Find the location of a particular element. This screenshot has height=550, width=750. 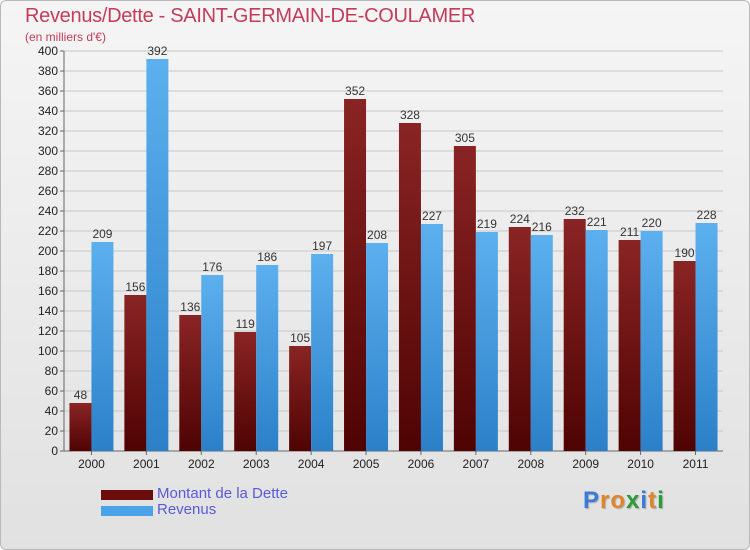

data-label-dette: 105 is located at coordinates (300, 338).